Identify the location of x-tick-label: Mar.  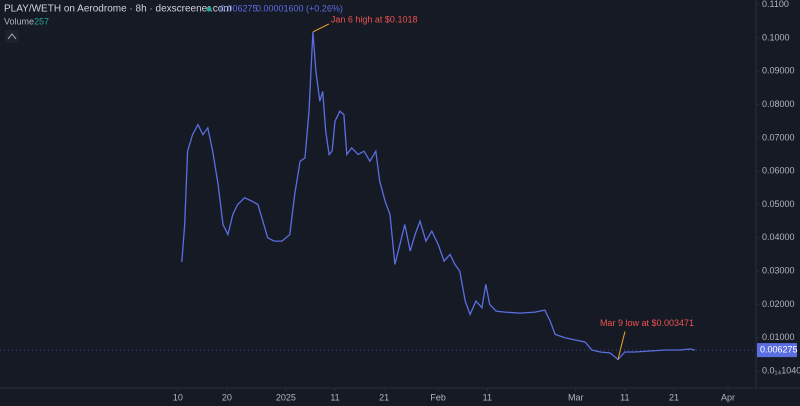
(576, 397).